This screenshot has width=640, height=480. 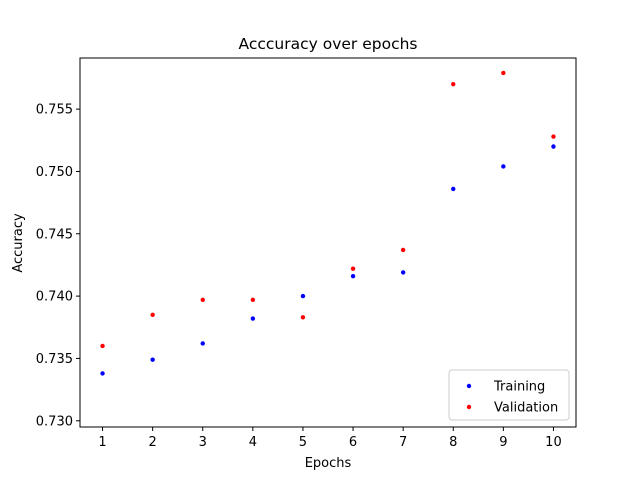 What do you see at coordinates (469, 407) in the screenshot?
I see `legend-marker-validation` at bounding box center [469, 407].